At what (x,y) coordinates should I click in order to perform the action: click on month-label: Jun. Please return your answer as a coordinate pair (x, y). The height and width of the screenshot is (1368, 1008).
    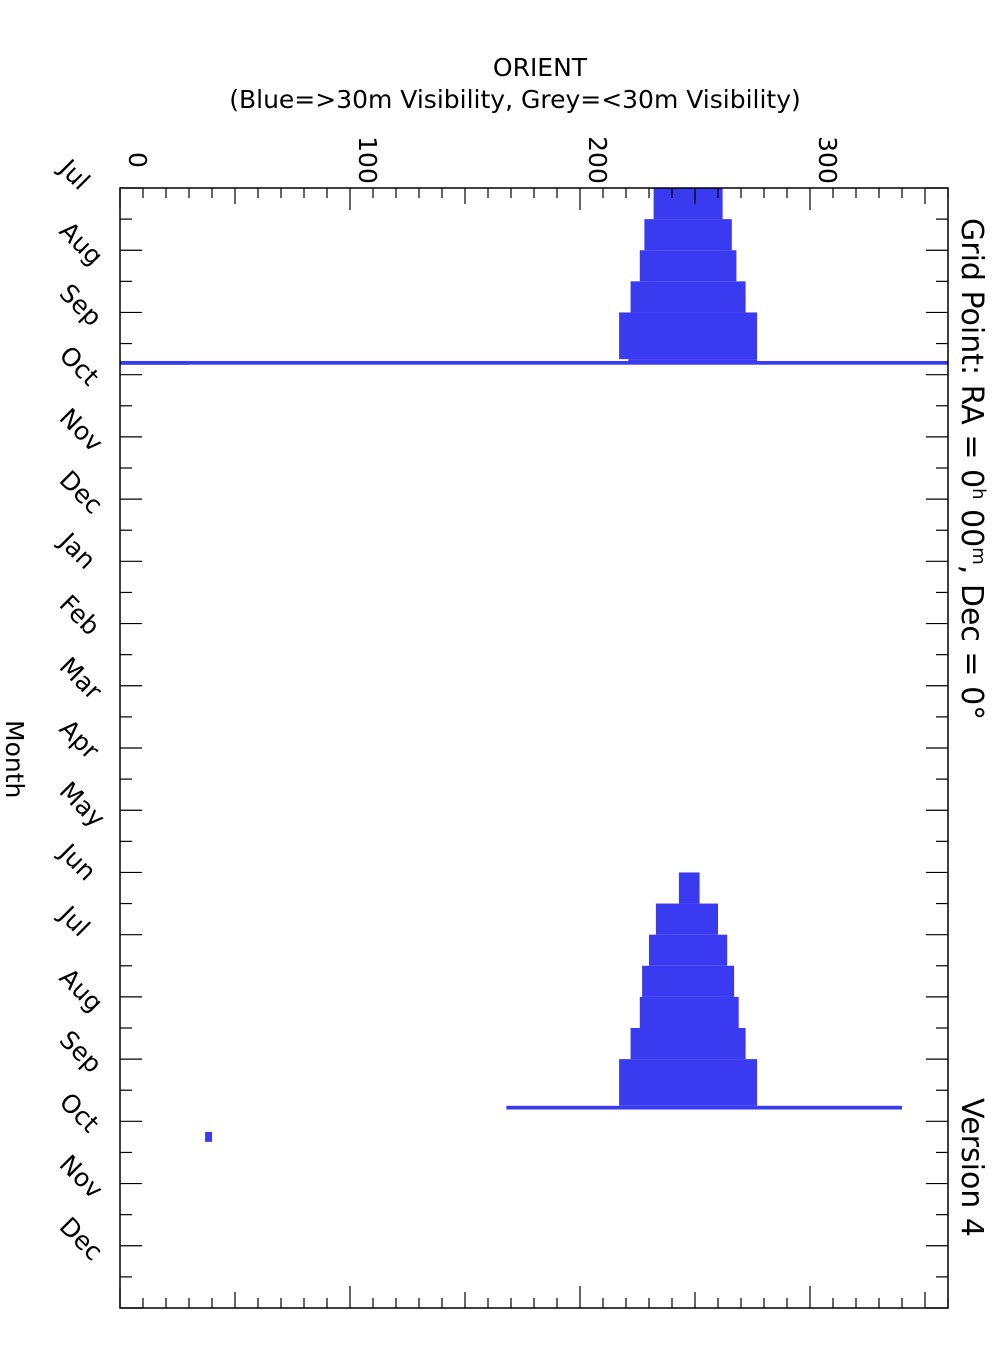
    Looking at the image, I should click on (77, 862).